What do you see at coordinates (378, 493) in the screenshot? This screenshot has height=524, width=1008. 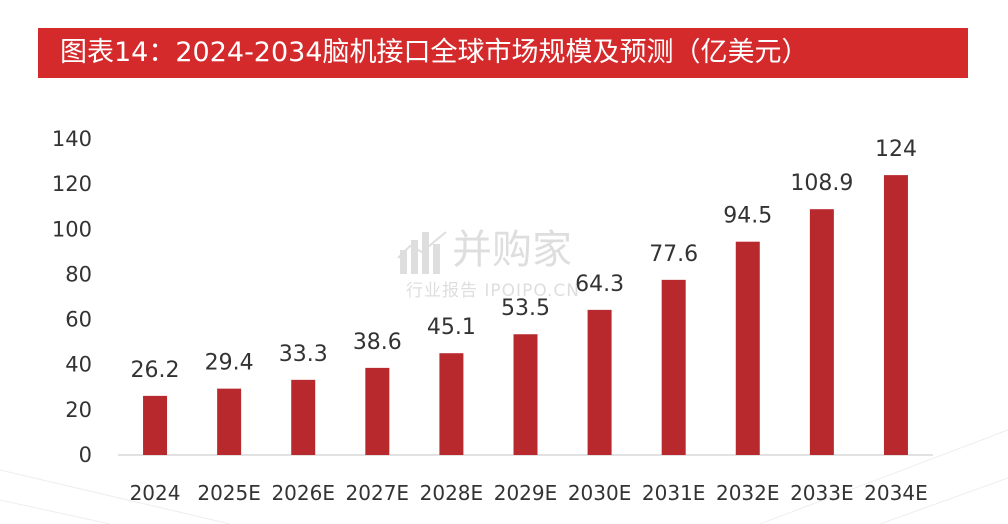 I see `x-tick-label: 2027E` at bounding box center [378, 493].